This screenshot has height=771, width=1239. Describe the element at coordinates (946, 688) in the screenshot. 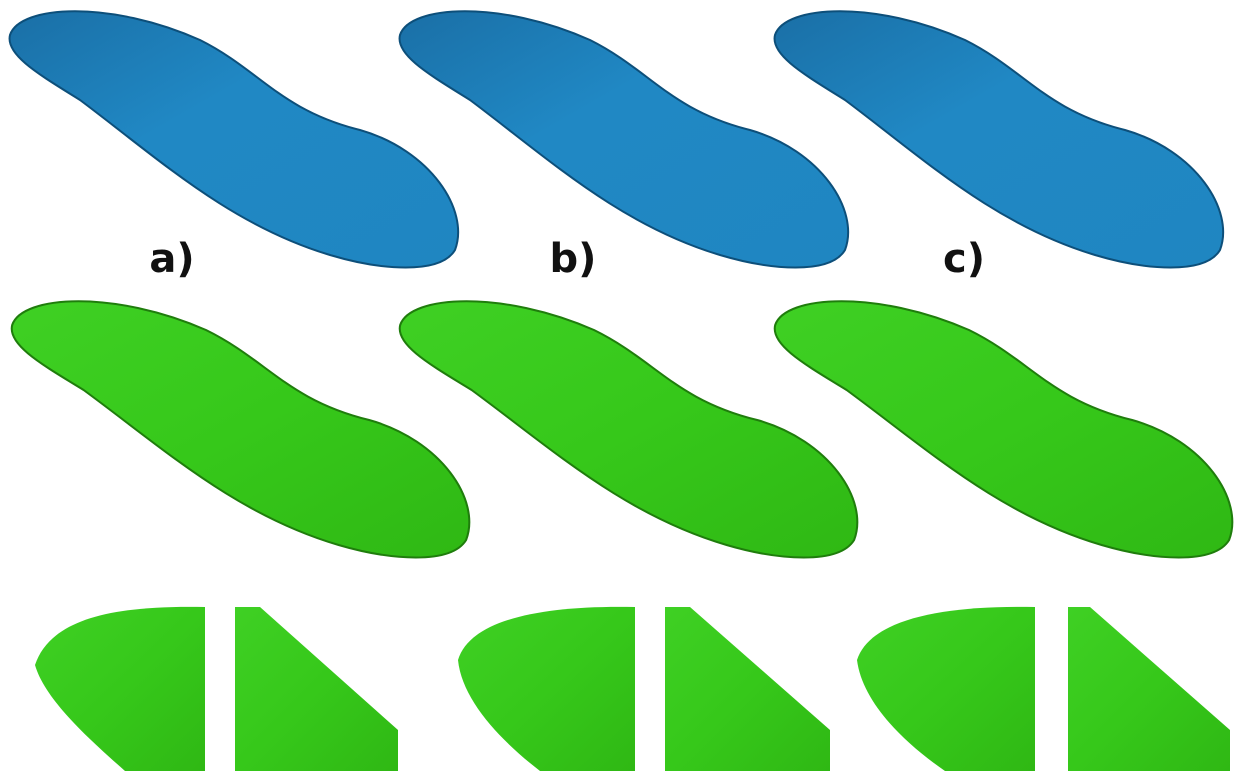

I see `heel-detail-c` at that location.